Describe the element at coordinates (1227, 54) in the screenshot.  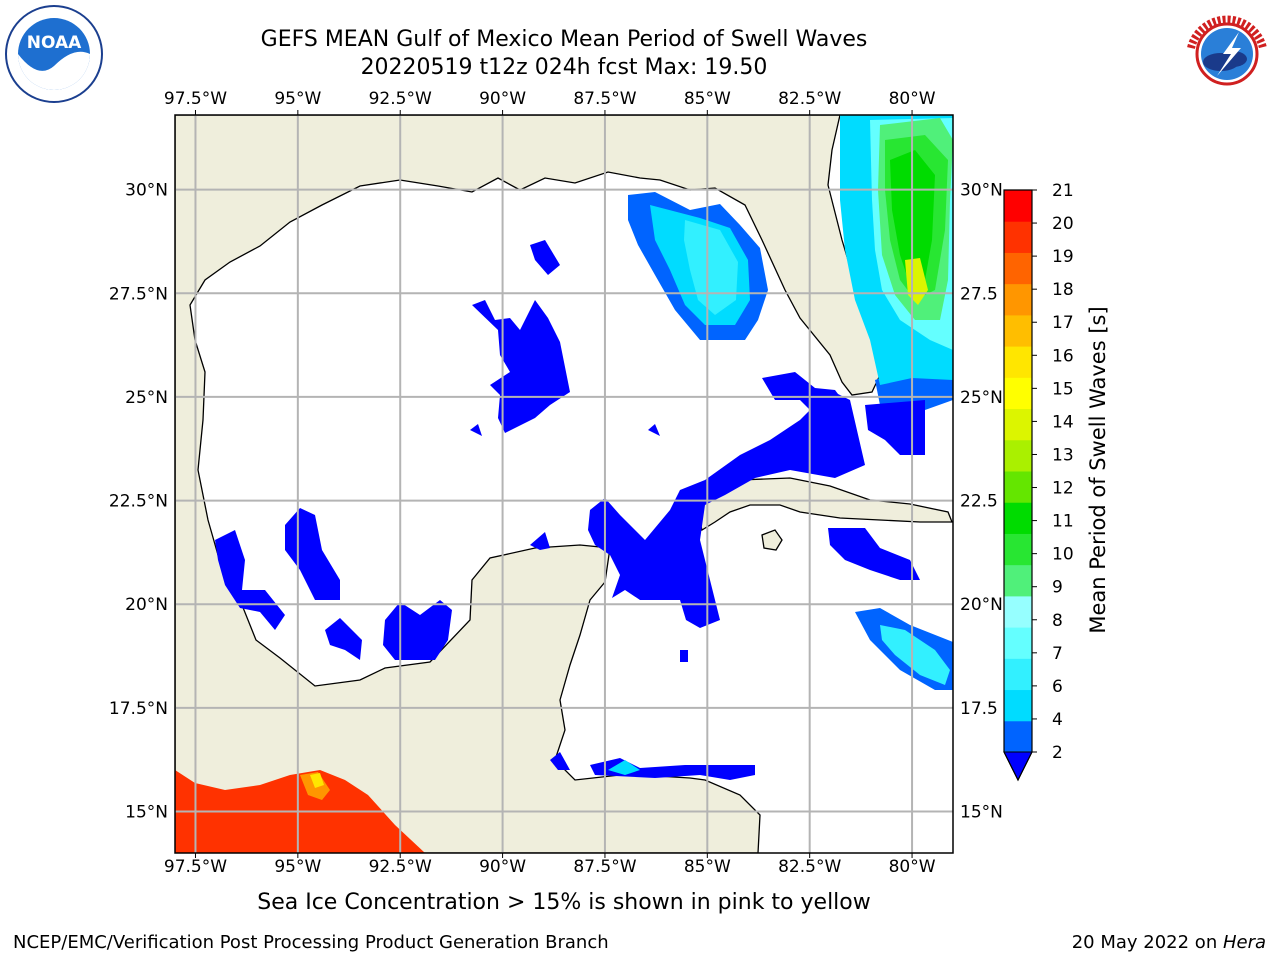
I see `nws-logo` at that location.